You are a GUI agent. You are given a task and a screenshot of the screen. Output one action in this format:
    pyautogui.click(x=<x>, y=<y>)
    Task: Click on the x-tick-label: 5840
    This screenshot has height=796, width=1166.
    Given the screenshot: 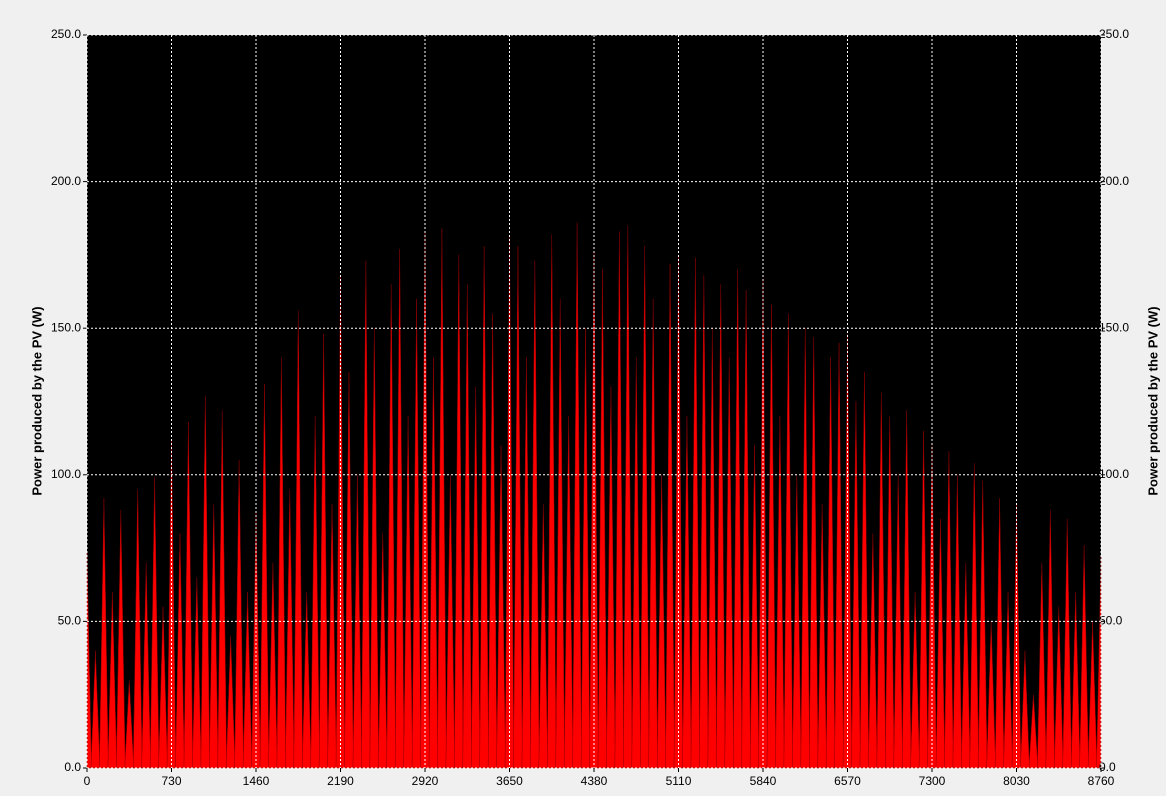 What is the action you would take?
    pyautogui.click(x=763, y=781)
    